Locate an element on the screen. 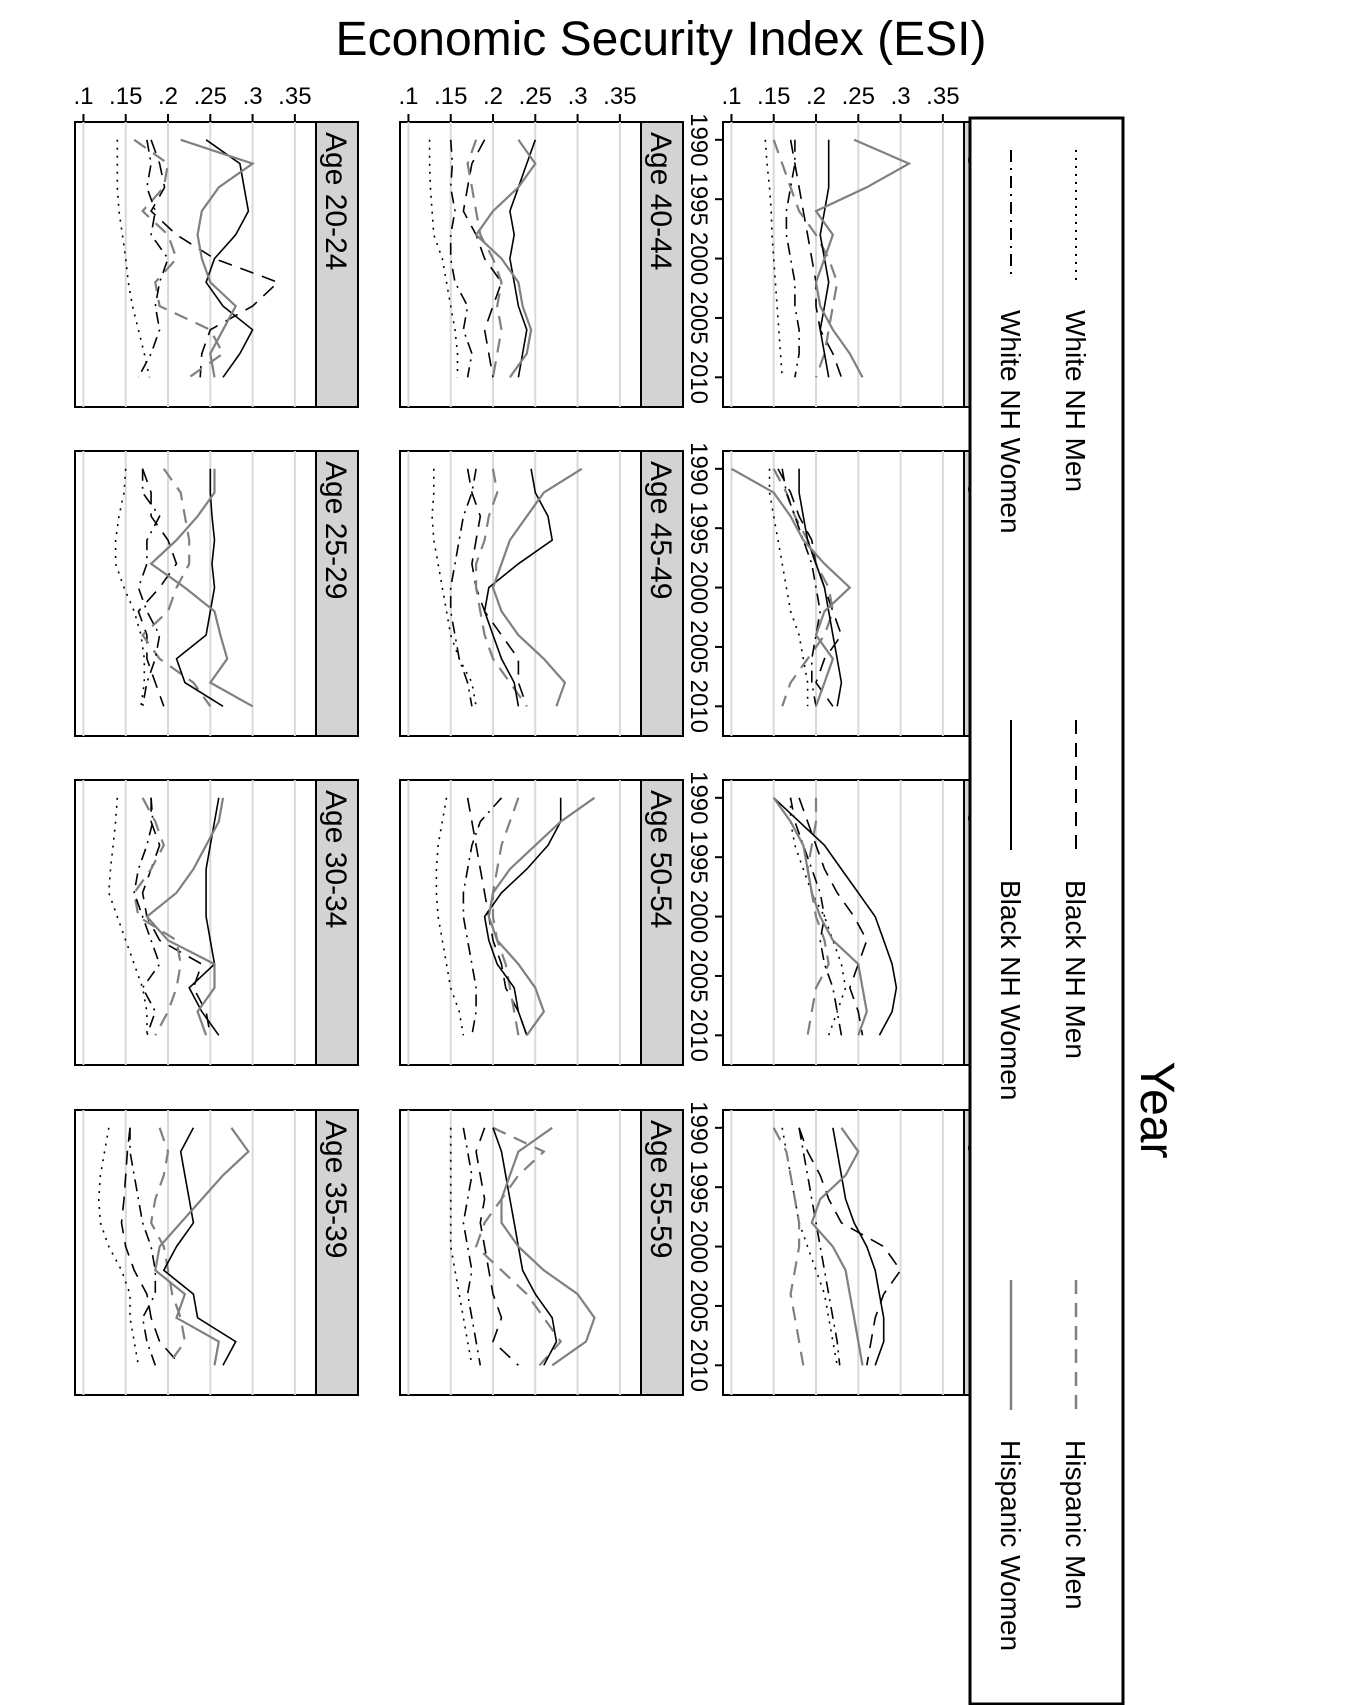 The width and height of the screenshot is (1371, 1705). panel: Age 50-54 is located at coordinates (541, 922).